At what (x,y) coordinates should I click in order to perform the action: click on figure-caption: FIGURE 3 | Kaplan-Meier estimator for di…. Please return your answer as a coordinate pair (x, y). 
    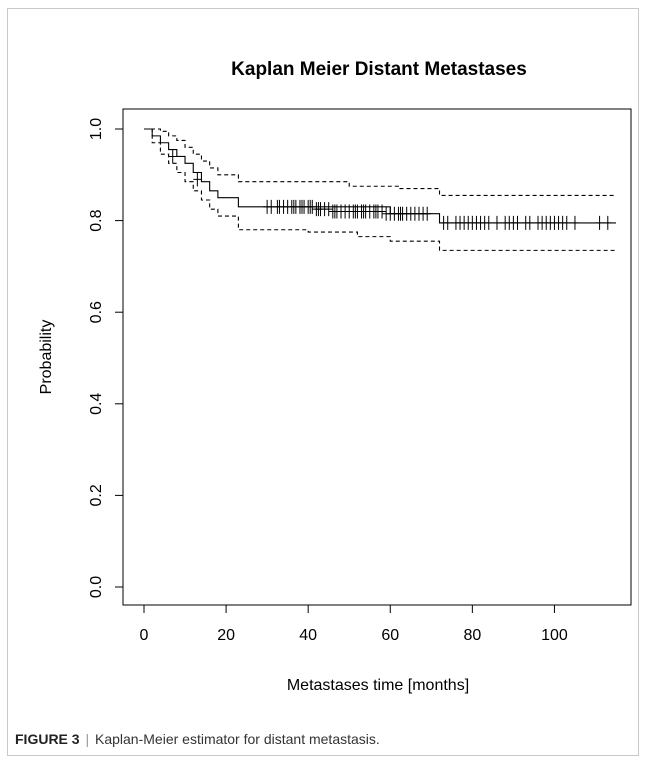
    Looking at the image, I should click on (197, 739).